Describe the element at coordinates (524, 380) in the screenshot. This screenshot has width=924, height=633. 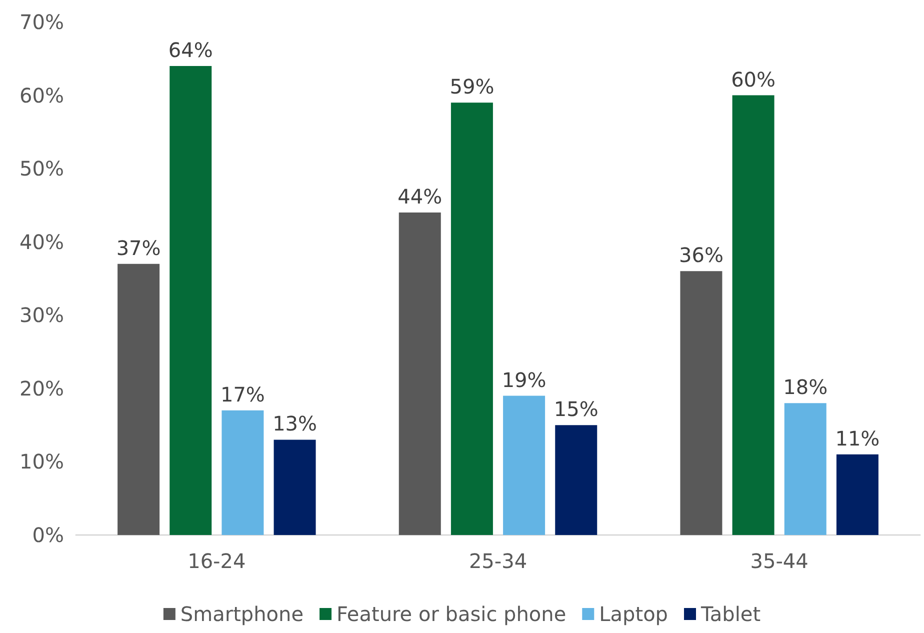
I see `data-label: 19%` at that location.